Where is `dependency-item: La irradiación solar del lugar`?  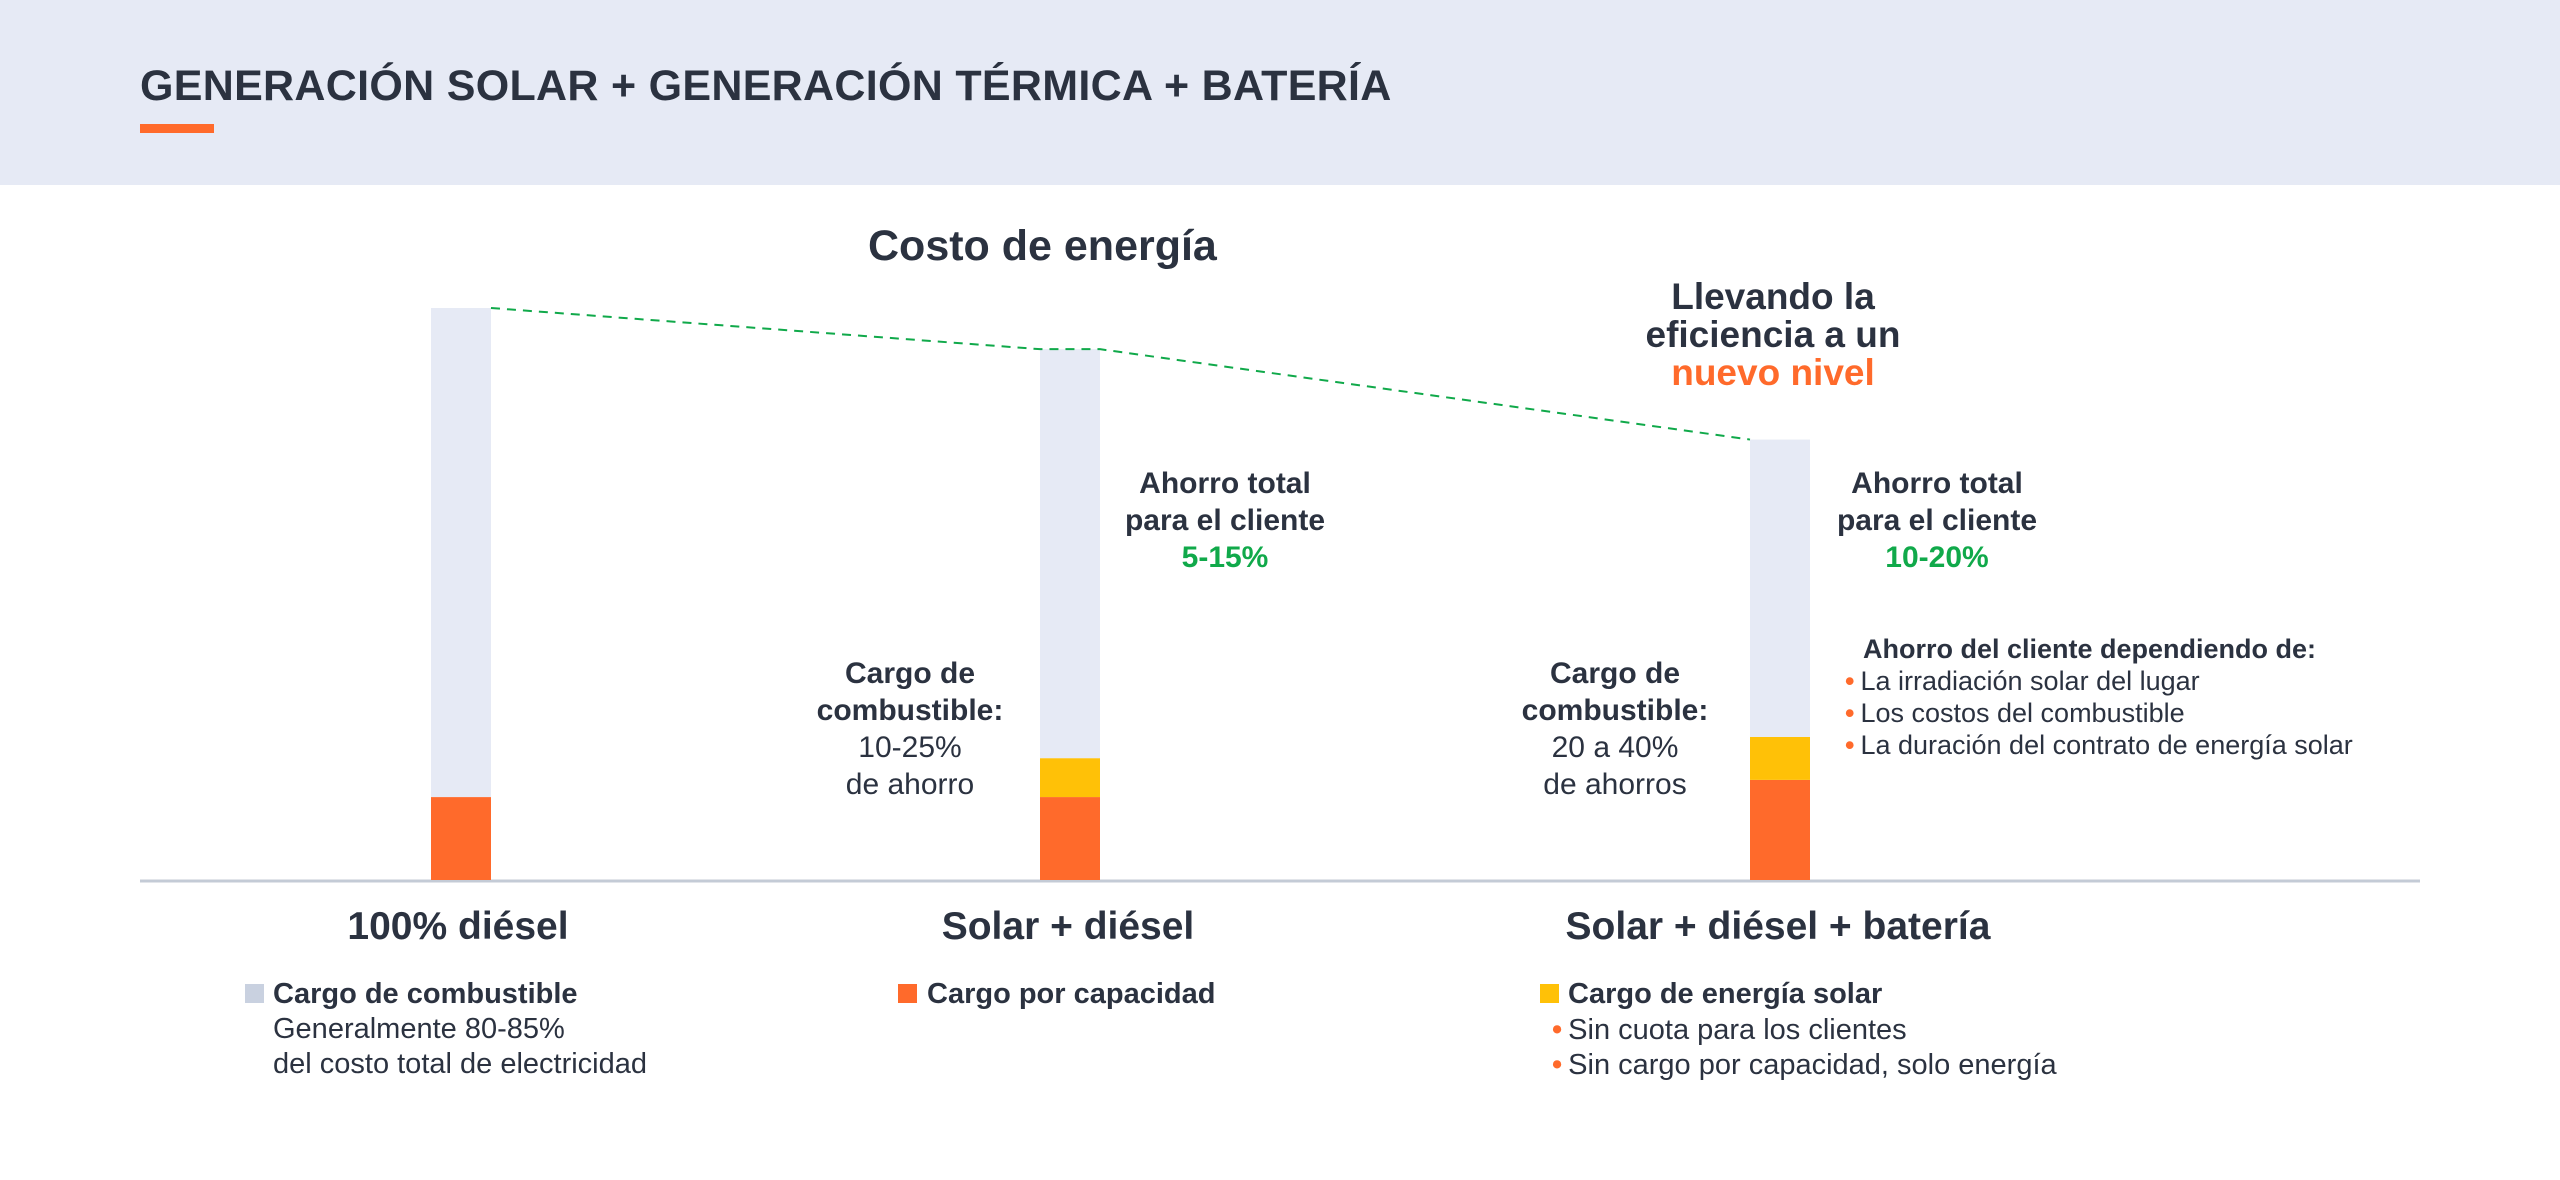
dependency-item: La irradiación solar del lugar is located at coordinates (2099, 681).